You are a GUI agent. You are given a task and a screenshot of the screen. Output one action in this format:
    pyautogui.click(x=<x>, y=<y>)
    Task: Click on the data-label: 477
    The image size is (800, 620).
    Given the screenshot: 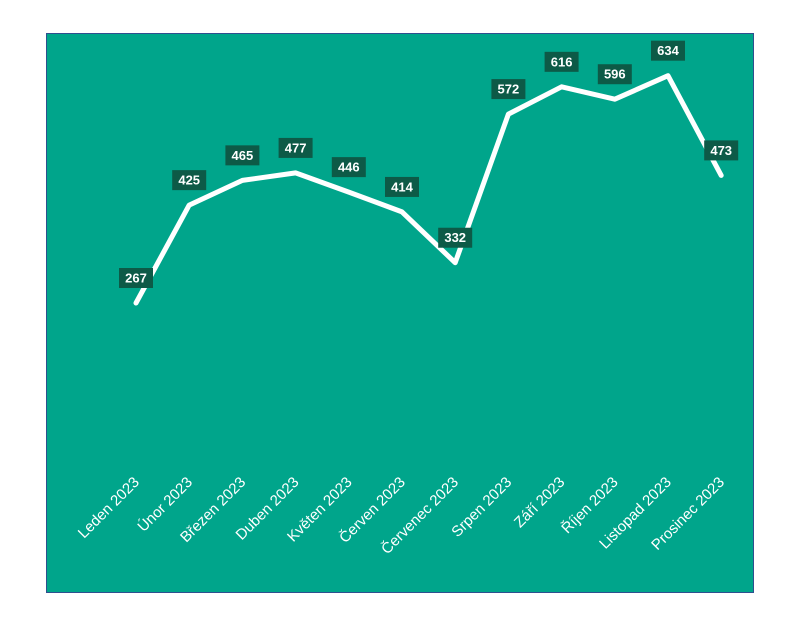 What is the action you would take?
    pyautogui.click(x=295, y=147)
    